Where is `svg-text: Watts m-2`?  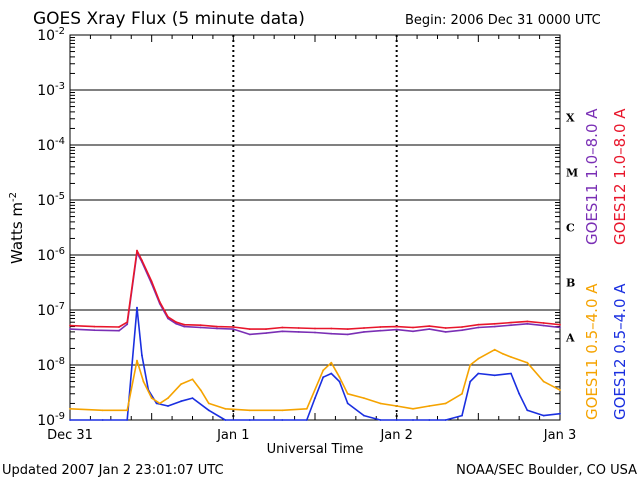
svg-text: Watts m-2 is located at coordinates (17, 228).